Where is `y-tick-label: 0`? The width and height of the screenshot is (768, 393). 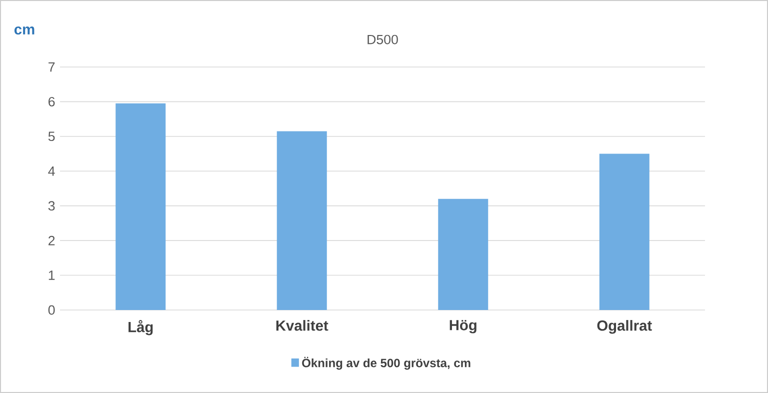 y-tick-label: 0 is located at coordinates (51, 310).